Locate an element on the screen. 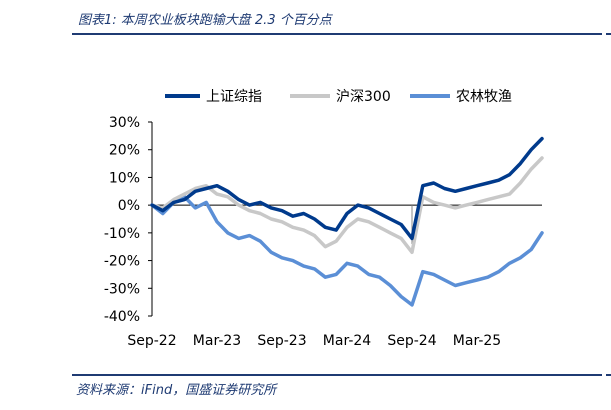 Image resolution: width=611 pixels, height=410 pixels. y-tick-label: 20% is located at coordinates (124, 151).